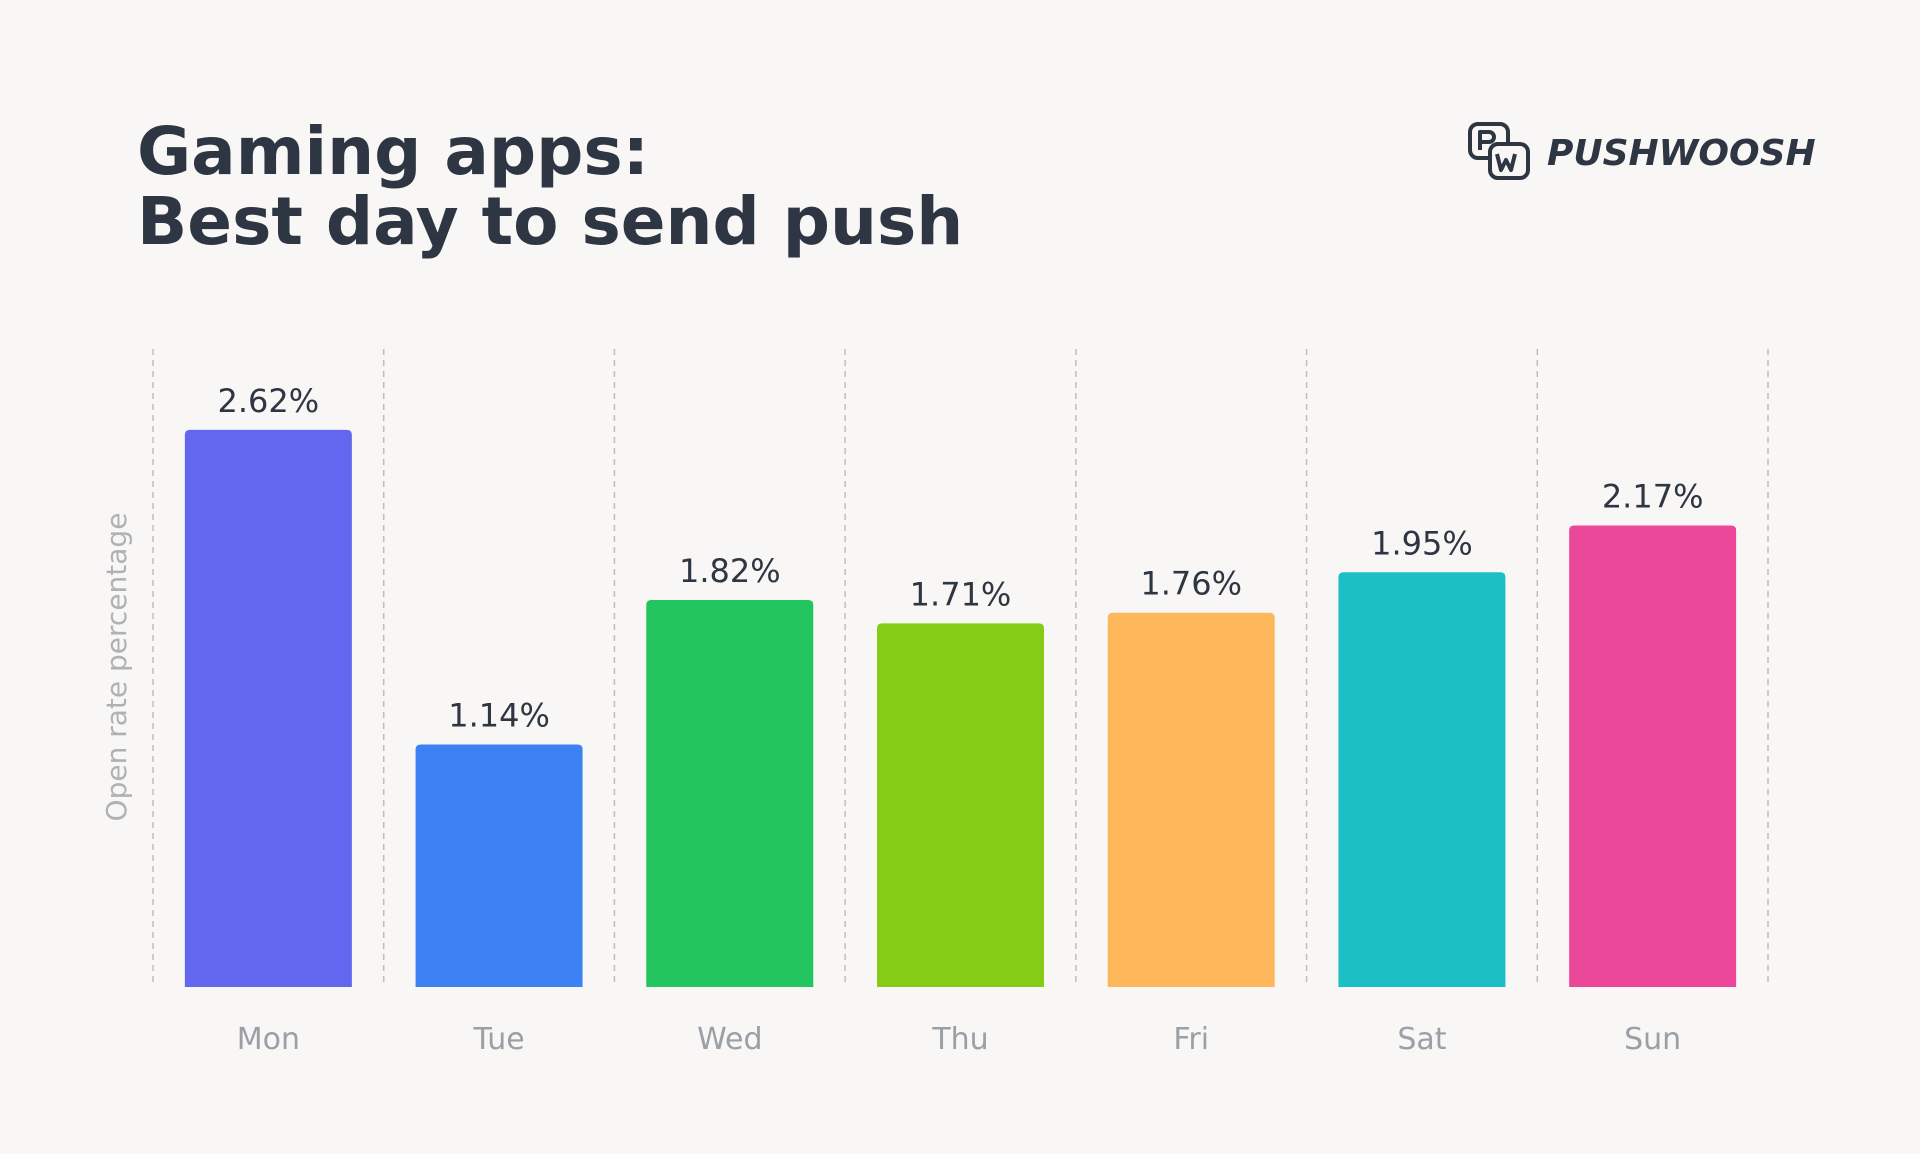 The height and width of the screenshot is (1154, 1920). What do you see at coordinates (393, 151) in the screenshot?
I see `chart-title: Gaming apps:` at bounding box center [393, 151].